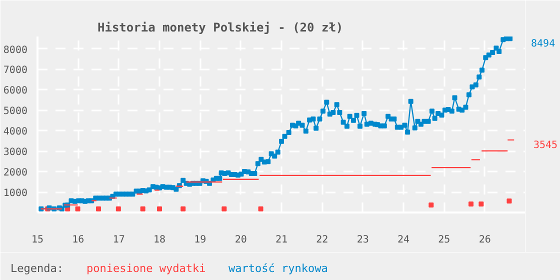 The height and width of the screenshot is (280, 560). I want to click on x-tick-label: 25, so click(444, 240).